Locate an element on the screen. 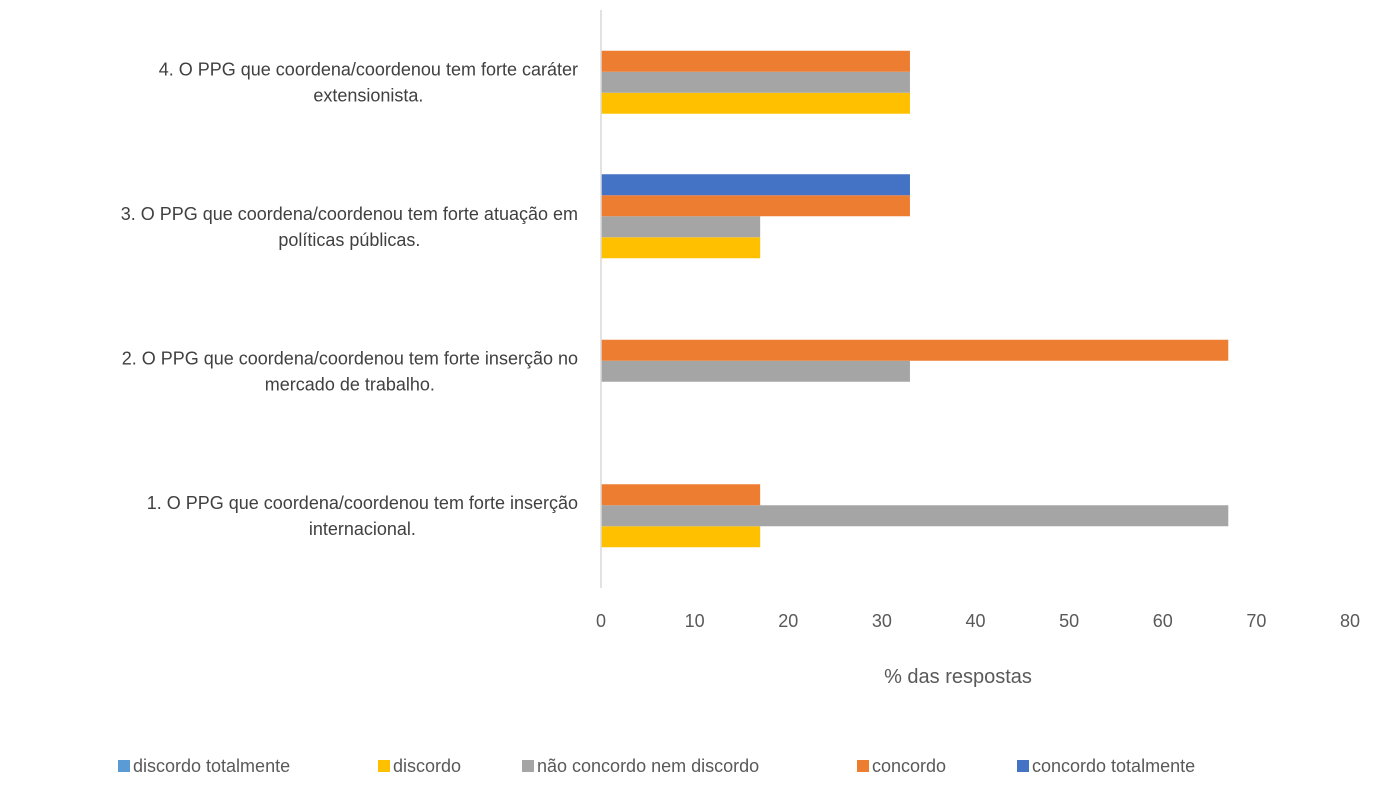 This screenshot has width=1397, height=785. x-tick-label: 30 is located at coordinates (882, 621).